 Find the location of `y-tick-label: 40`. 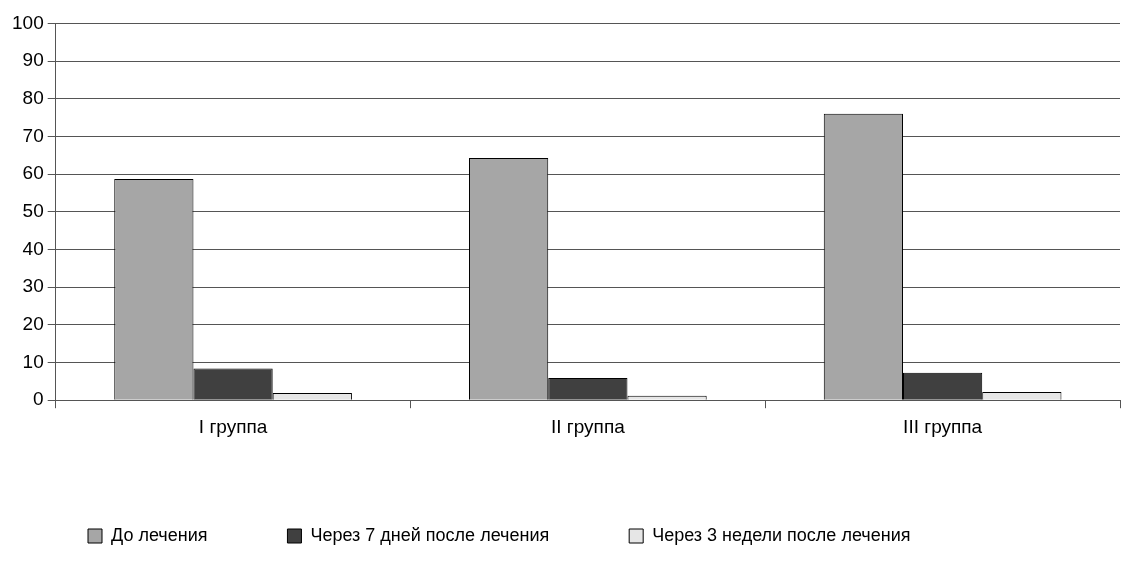

y-tick-label: 40 is located at coordinates (33, 248).